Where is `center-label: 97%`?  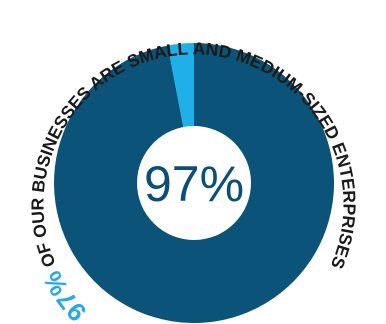
center-label: 97% is located at coordinates (194, 184).